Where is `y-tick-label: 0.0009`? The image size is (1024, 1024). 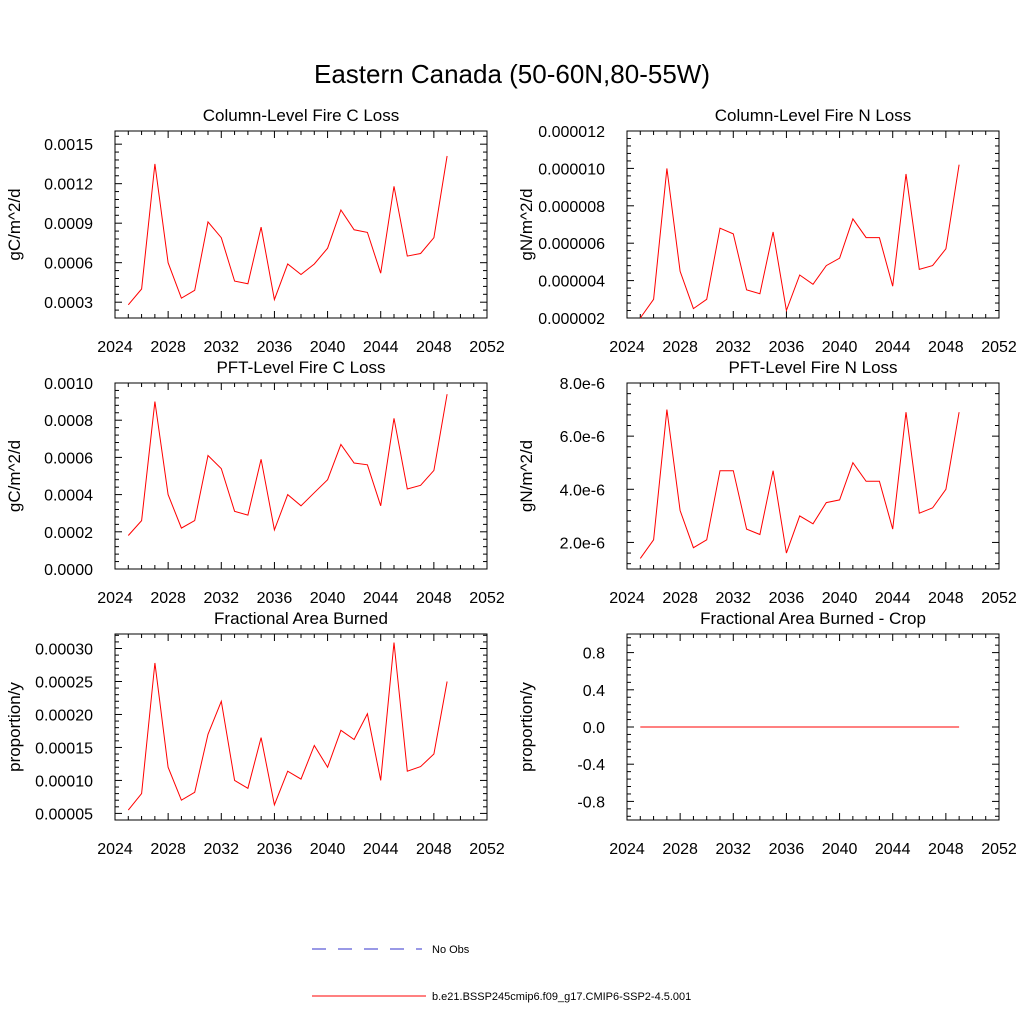
y-tick-label: 0.0009 is located at coordinates (68, 224).